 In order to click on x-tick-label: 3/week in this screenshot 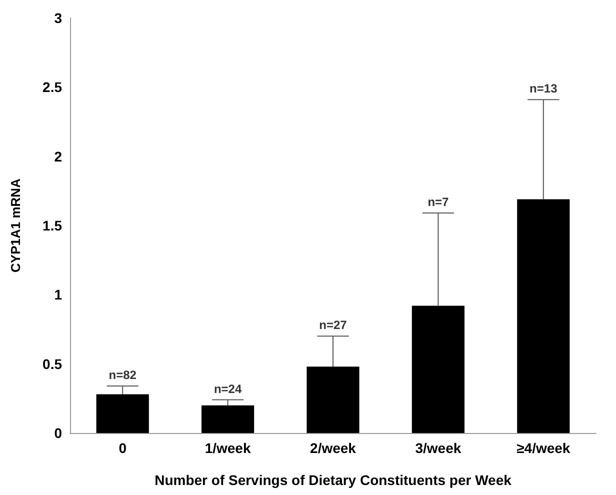, I will do `click(438, 448)`.